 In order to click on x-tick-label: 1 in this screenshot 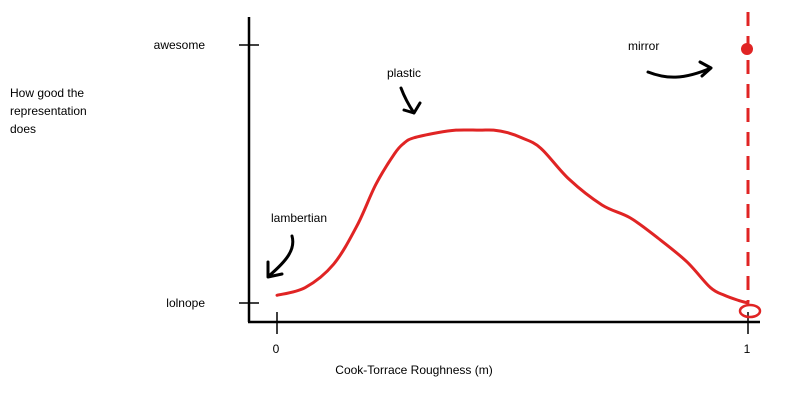, I will do `click(747, 349)`.